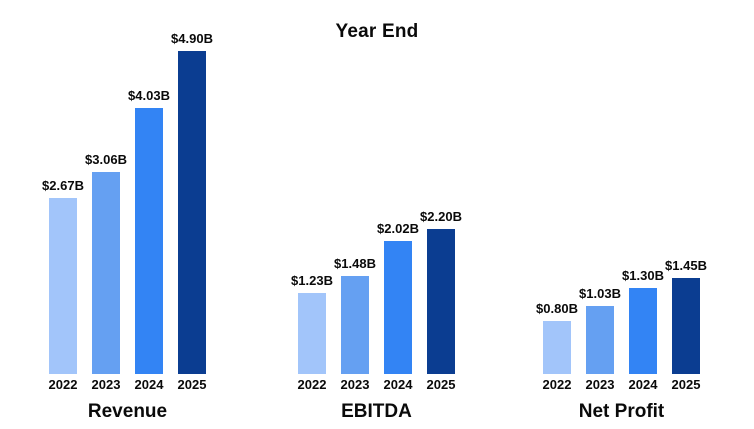  What do you see at coordinates (376, 411) in the screenshot?
I see `group-label: EBITDA` at bounding box center [376, 411].